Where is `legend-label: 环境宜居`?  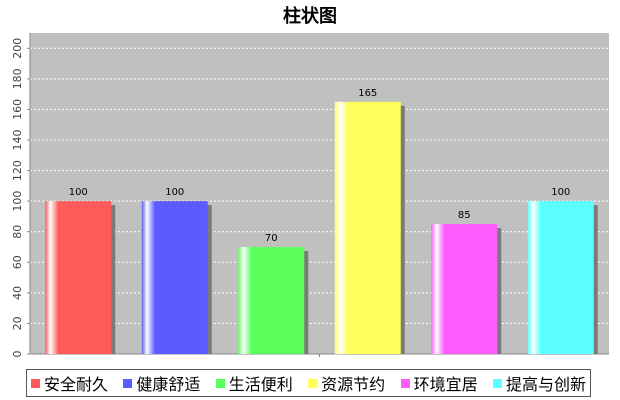 legend-label: 环境宜居 is located at coordinates (445, 384).